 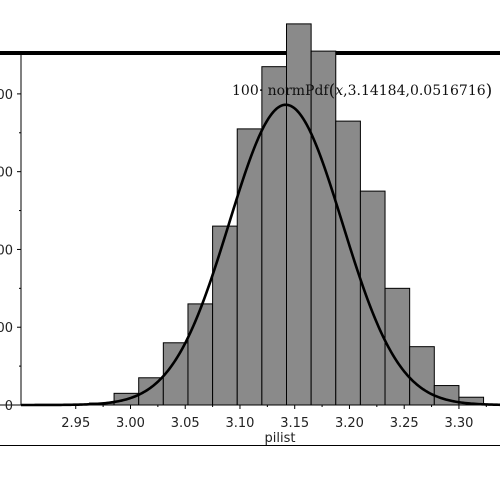 I want to click on curve-label-args: ,3.14184,0.0516716, so click(x=414, y=91).